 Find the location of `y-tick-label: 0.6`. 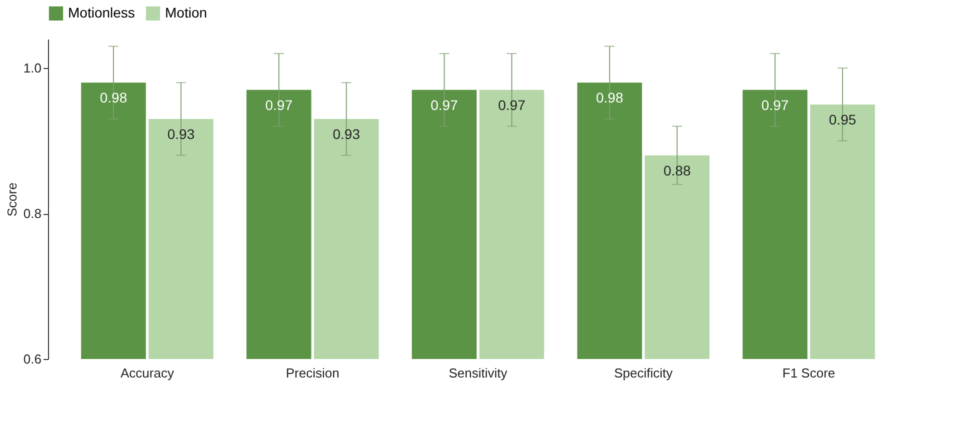

y-tick-label: 0.6 is located at coordinates (32, 359).